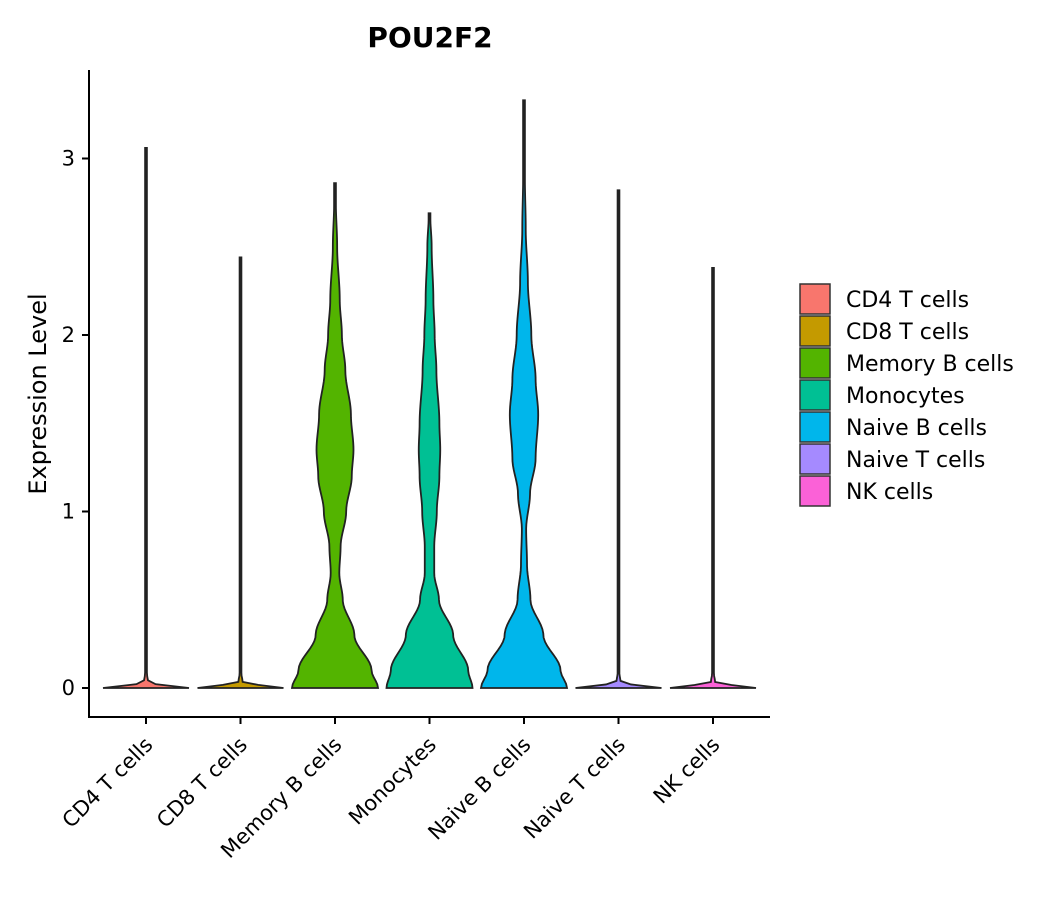 The height and width of the screenshot is (900, 1050). What do you see at coordinates (75, 423) in the screenshot?
I see `y-axis-ticks: 0 1 2 3` at bounding box center [75, 423].